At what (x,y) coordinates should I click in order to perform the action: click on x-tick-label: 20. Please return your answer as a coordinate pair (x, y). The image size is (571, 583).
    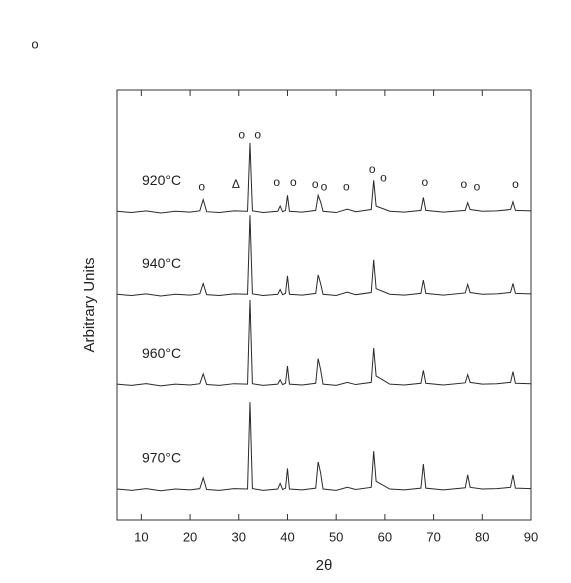
    Looking at the image, I should click on (190, 536).